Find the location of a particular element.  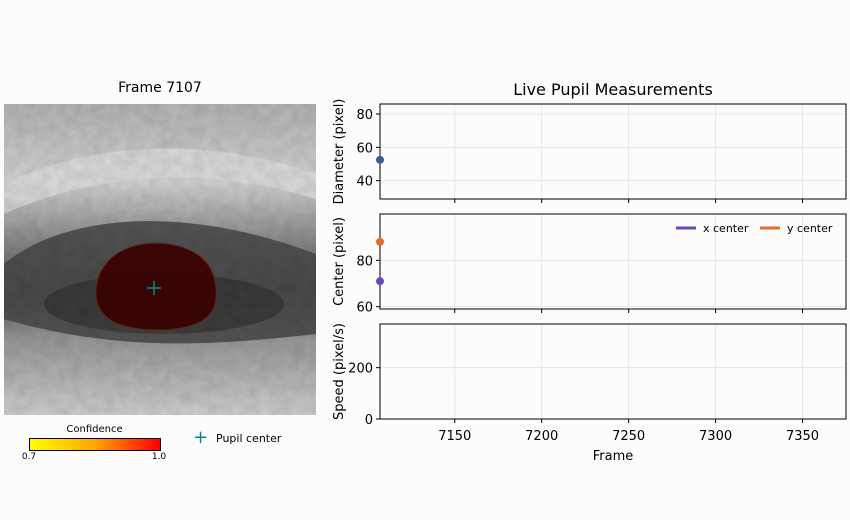

x-tick-label: 7300 is located at coordinates (715, 436).